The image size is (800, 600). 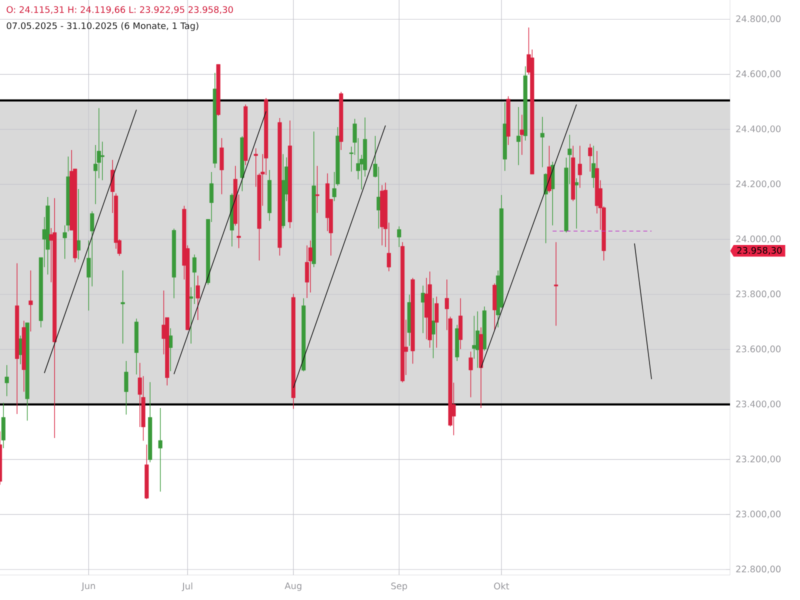 I want to click on text: O: 24.115,31 H: 24.119,66 L: 23.922,95 23.958,30, so click(x=119, y=10).